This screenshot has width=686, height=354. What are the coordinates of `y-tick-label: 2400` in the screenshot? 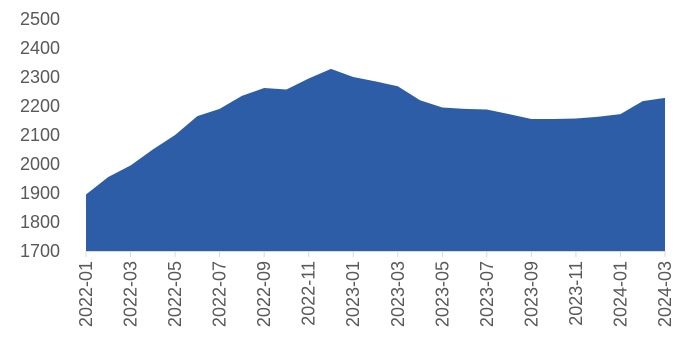 It's located at (40, 48).